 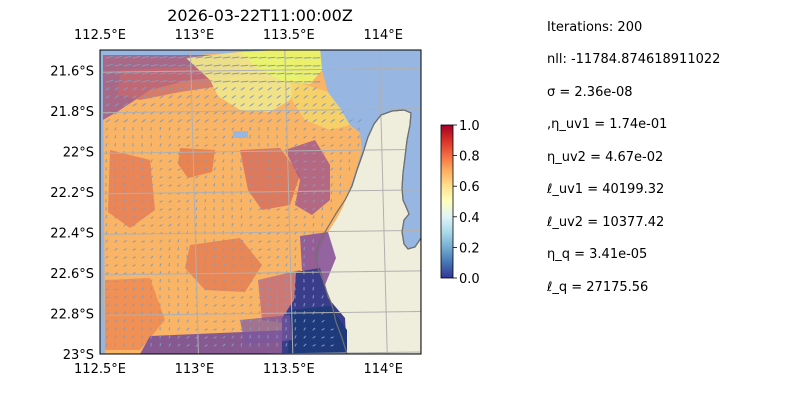 What do you see at coordinates (72, 112) in the screenshot?
I see `lat-label-1: 21.8°S` at bounding box center [72, 112].